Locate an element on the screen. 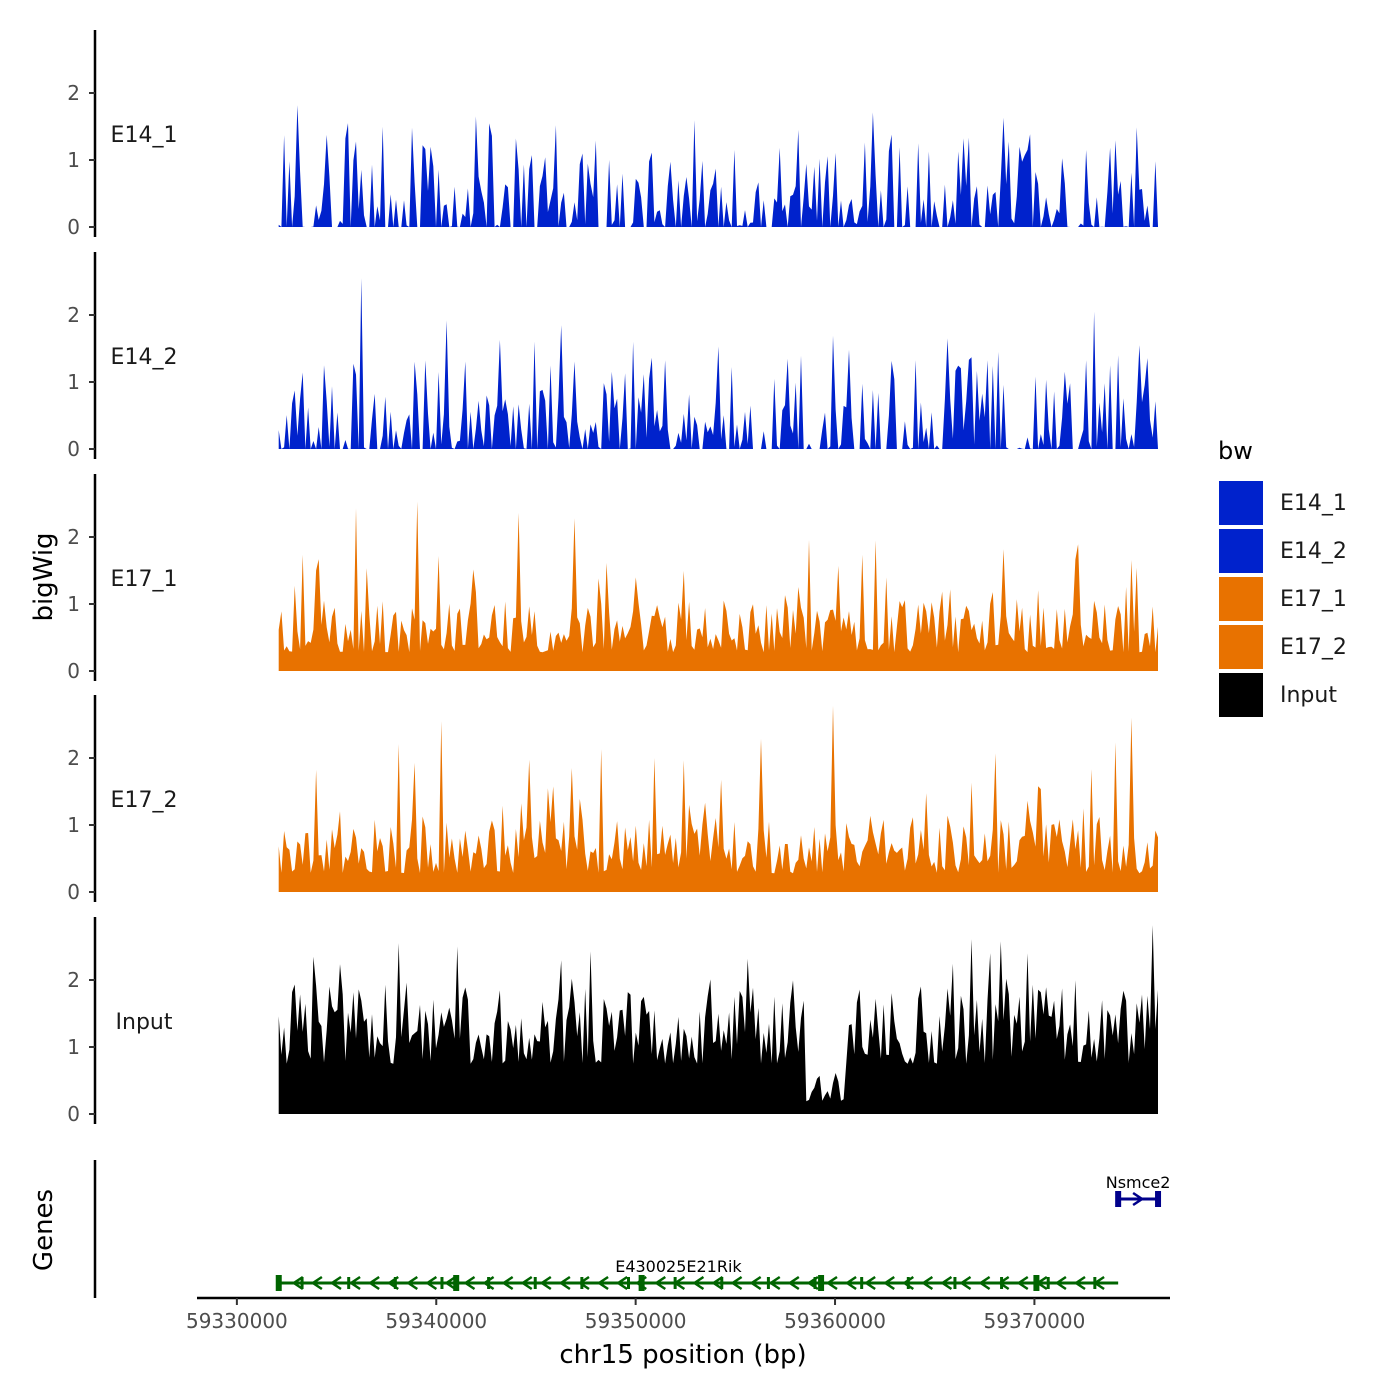  legend: bw E14_1 E14_2 E17_1 E17_2 Input is located at coordinates (1282, 578).